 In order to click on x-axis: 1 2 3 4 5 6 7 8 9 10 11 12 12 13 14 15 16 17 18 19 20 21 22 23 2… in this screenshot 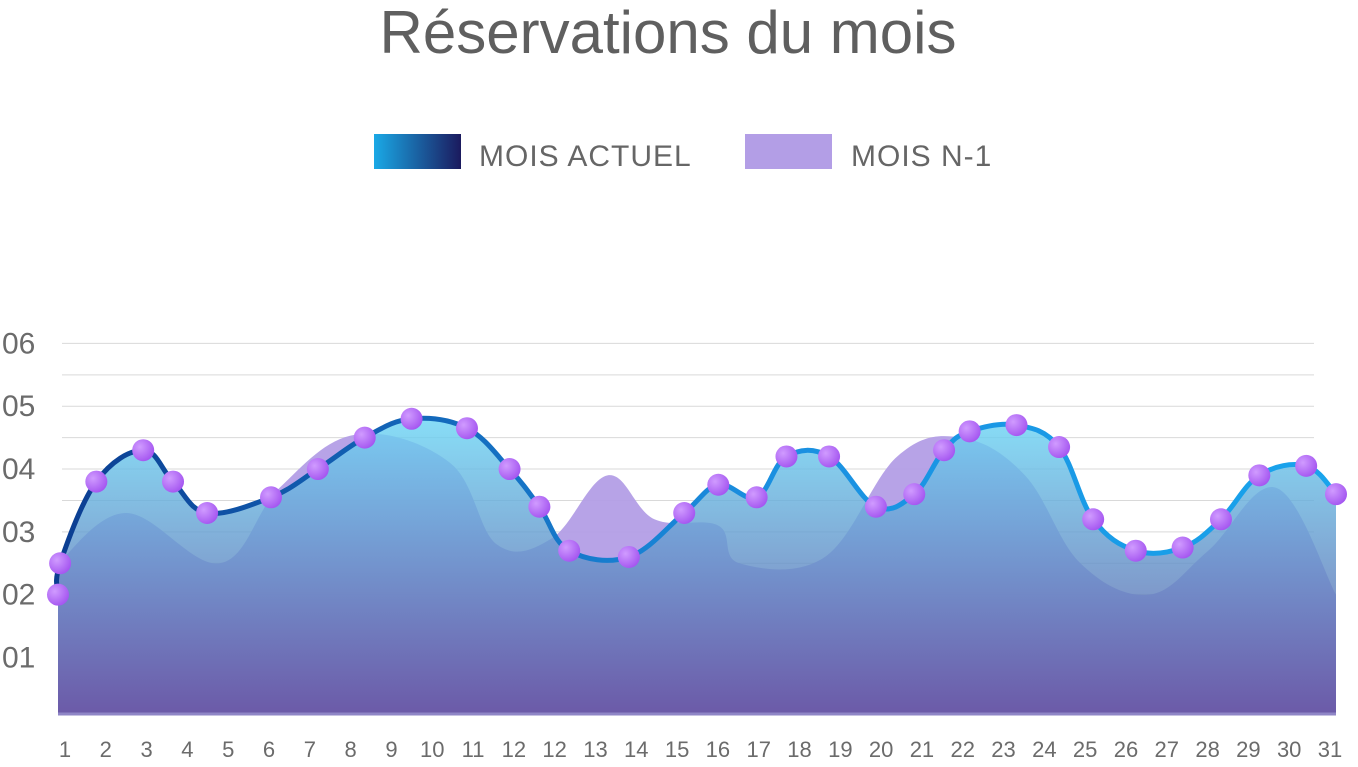, I will do `click(700, 749)`.